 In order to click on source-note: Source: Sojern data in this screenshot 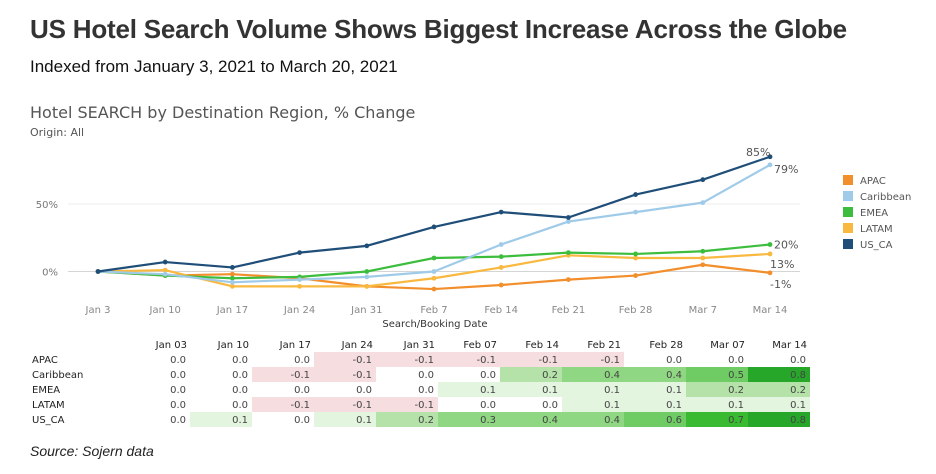, I will do `click(92, 451)`.